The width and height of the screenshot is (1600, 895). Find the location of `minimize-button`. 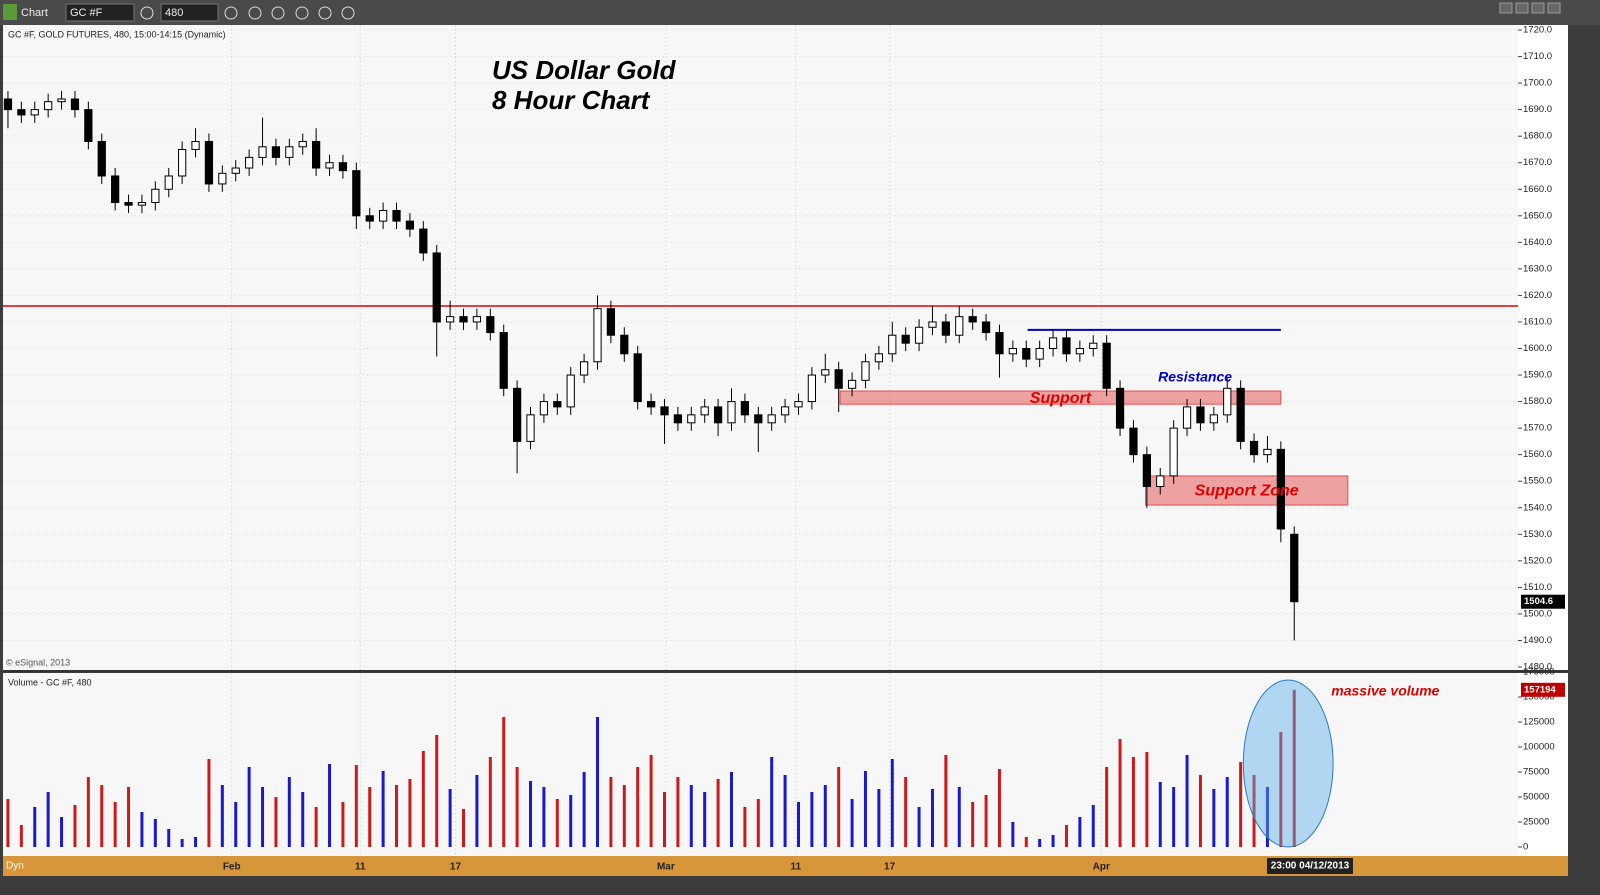

minimize-button is located at coordinates (1522, 8).